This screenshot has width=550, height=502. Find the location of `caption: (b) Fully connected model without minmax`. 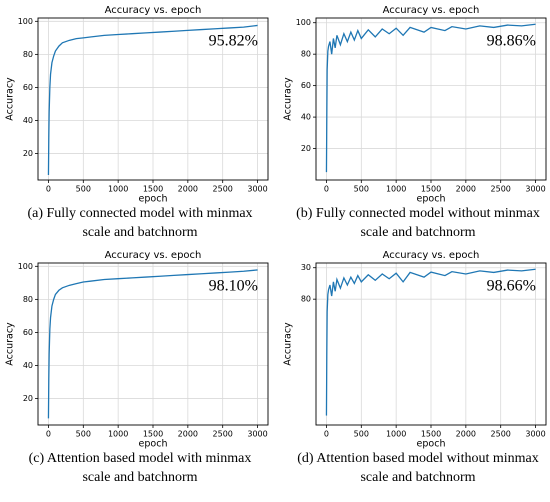

caption: (b) Fully connected model without minmax is located at coordinates (418, 213).